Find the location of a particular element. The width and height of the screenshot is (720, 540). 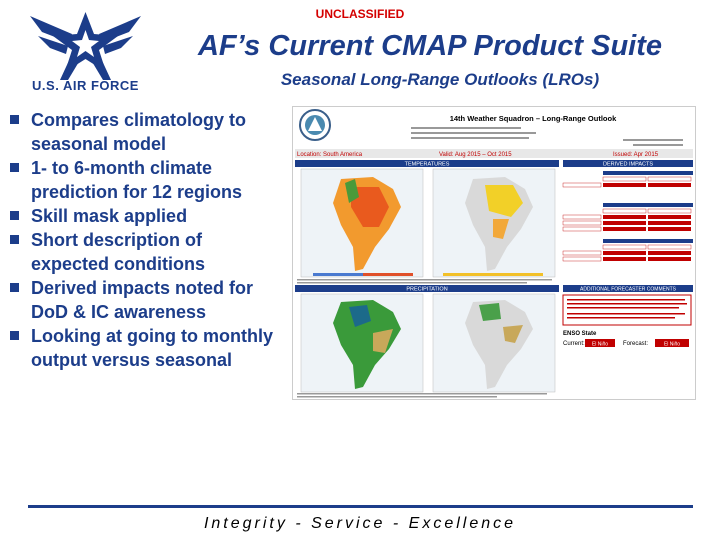

south-america-precipitation-map is located at coordinates (367, 344).